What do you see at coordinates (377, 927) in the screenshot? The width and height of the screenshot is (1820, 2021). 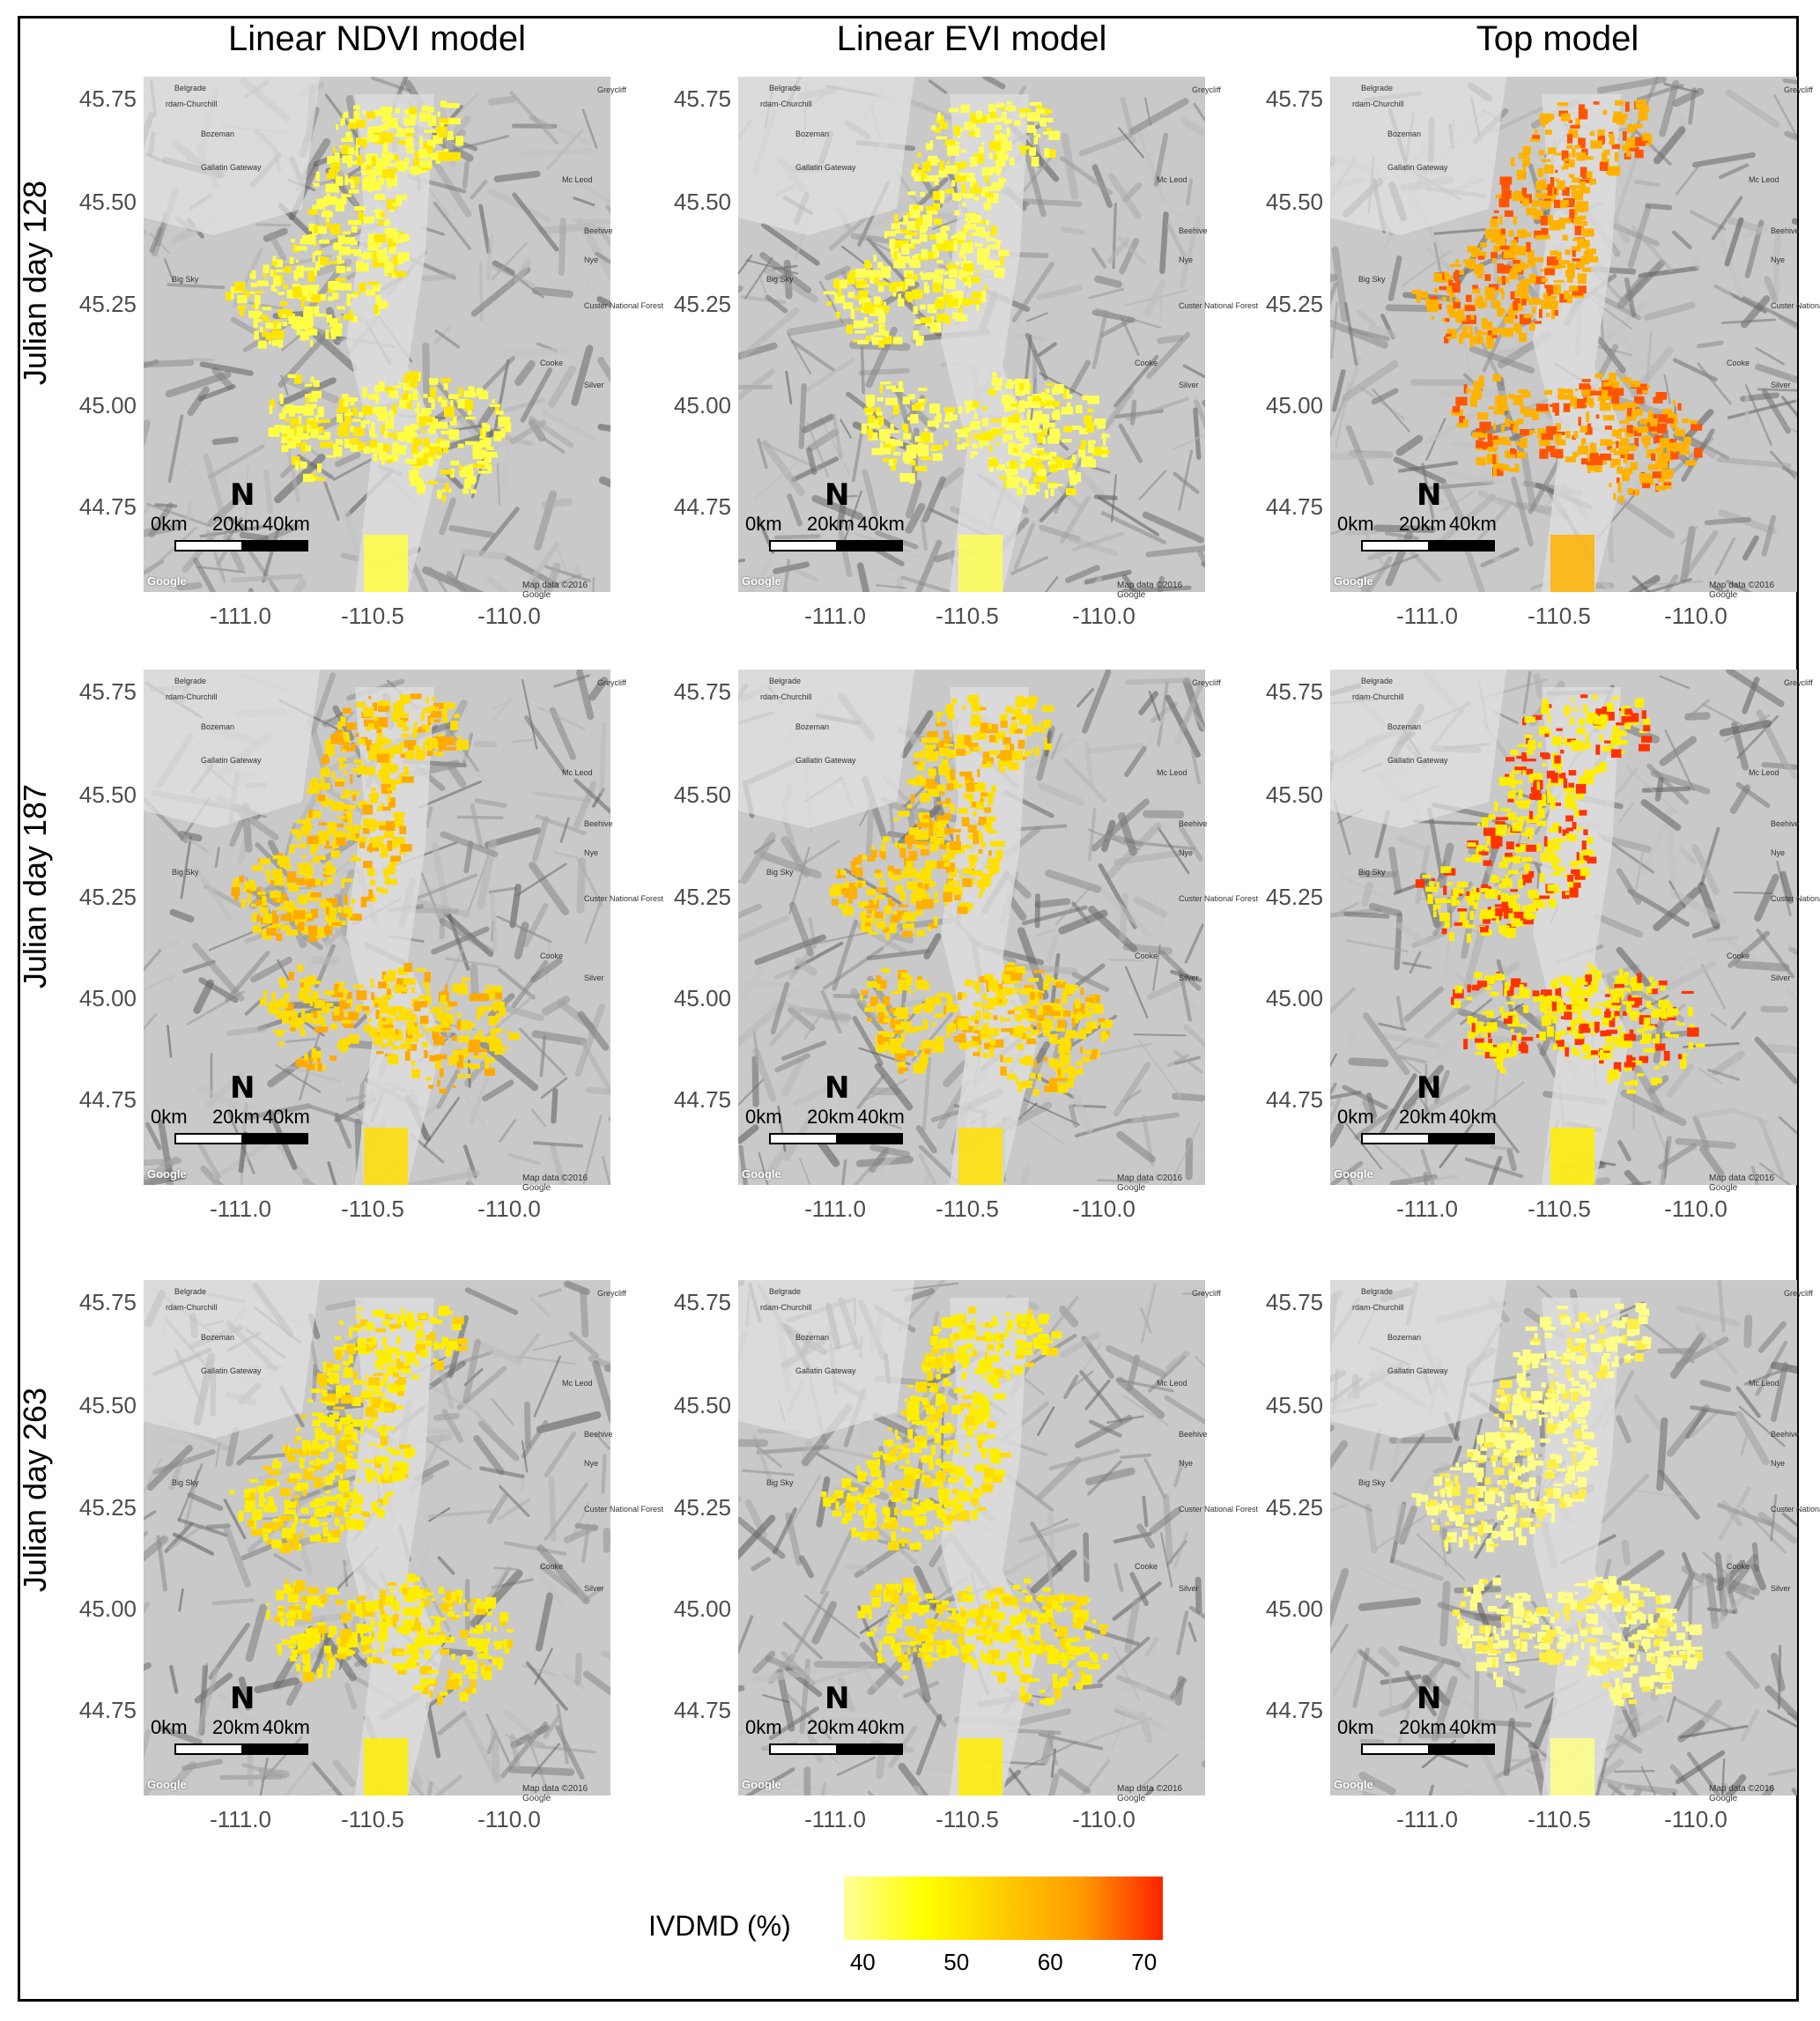 I see `map-svg` at bounding box center [377, 927].